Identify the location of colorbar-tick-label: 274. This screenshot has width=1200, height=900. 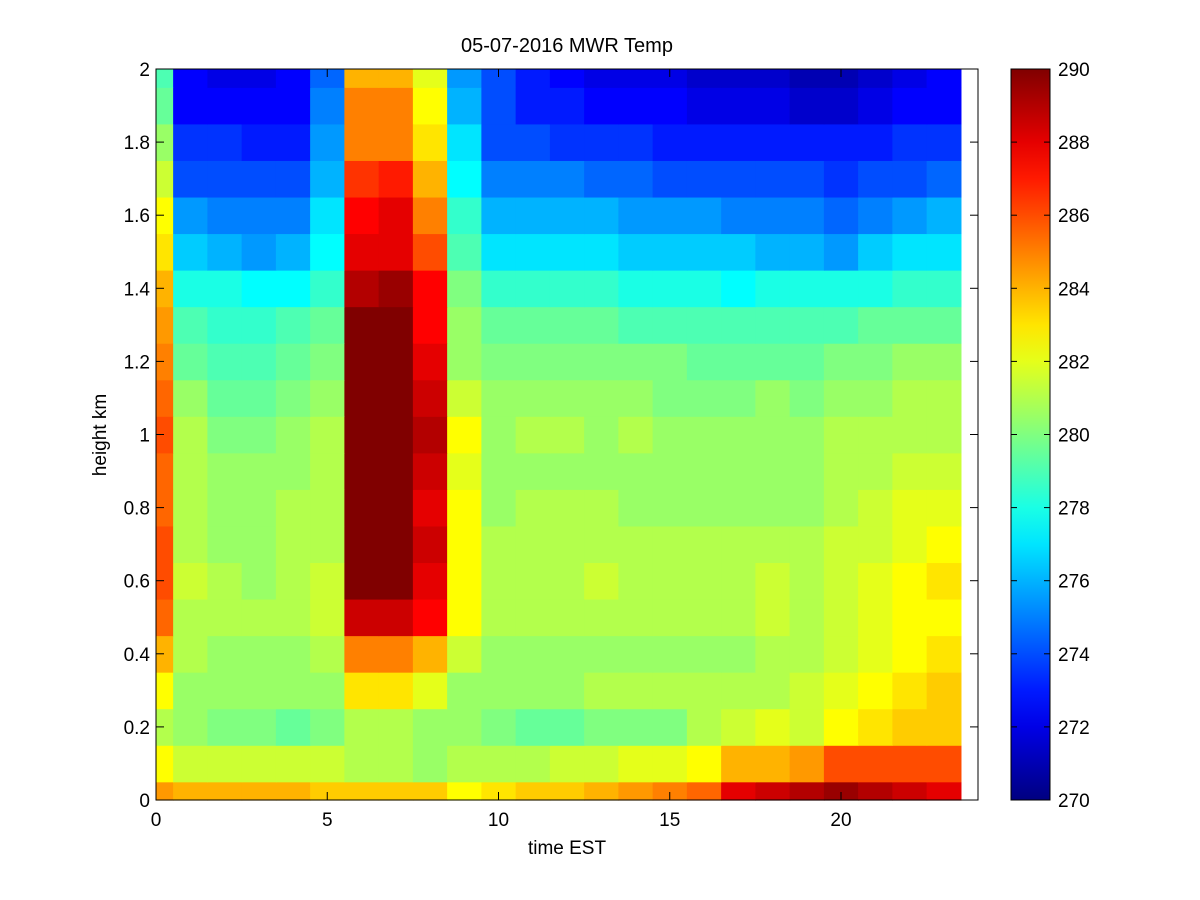
(1074, 655).